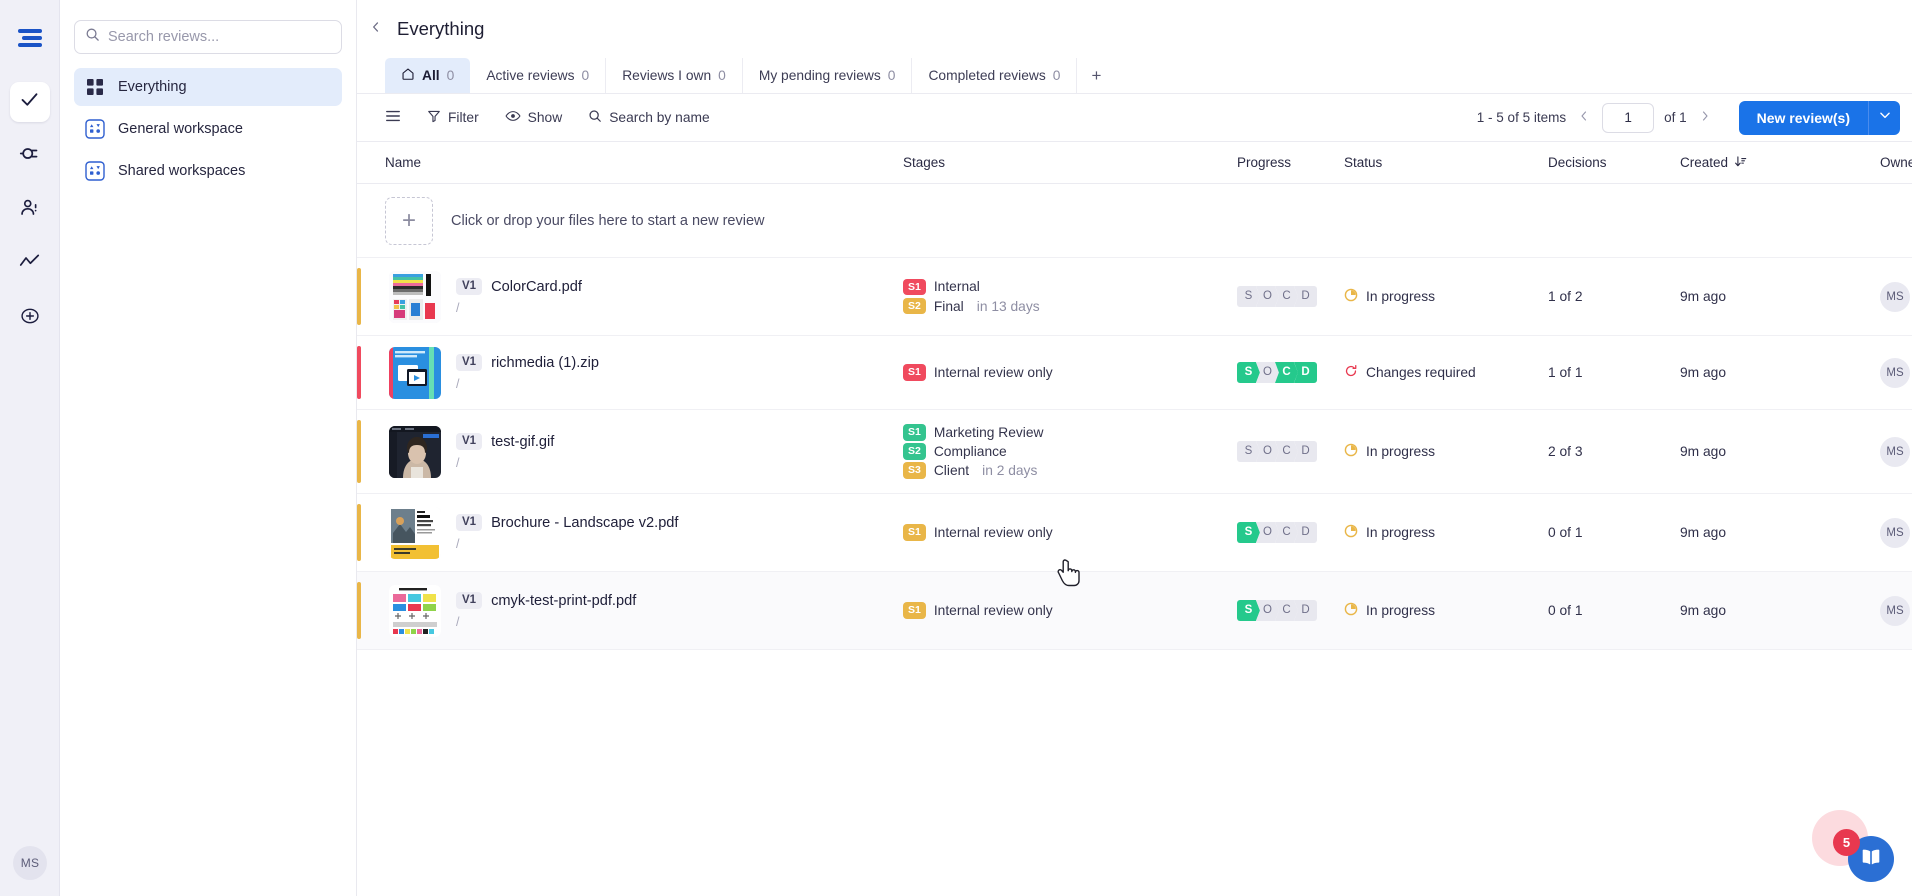  I want to click on rail-item-connect, so click(30, 156).